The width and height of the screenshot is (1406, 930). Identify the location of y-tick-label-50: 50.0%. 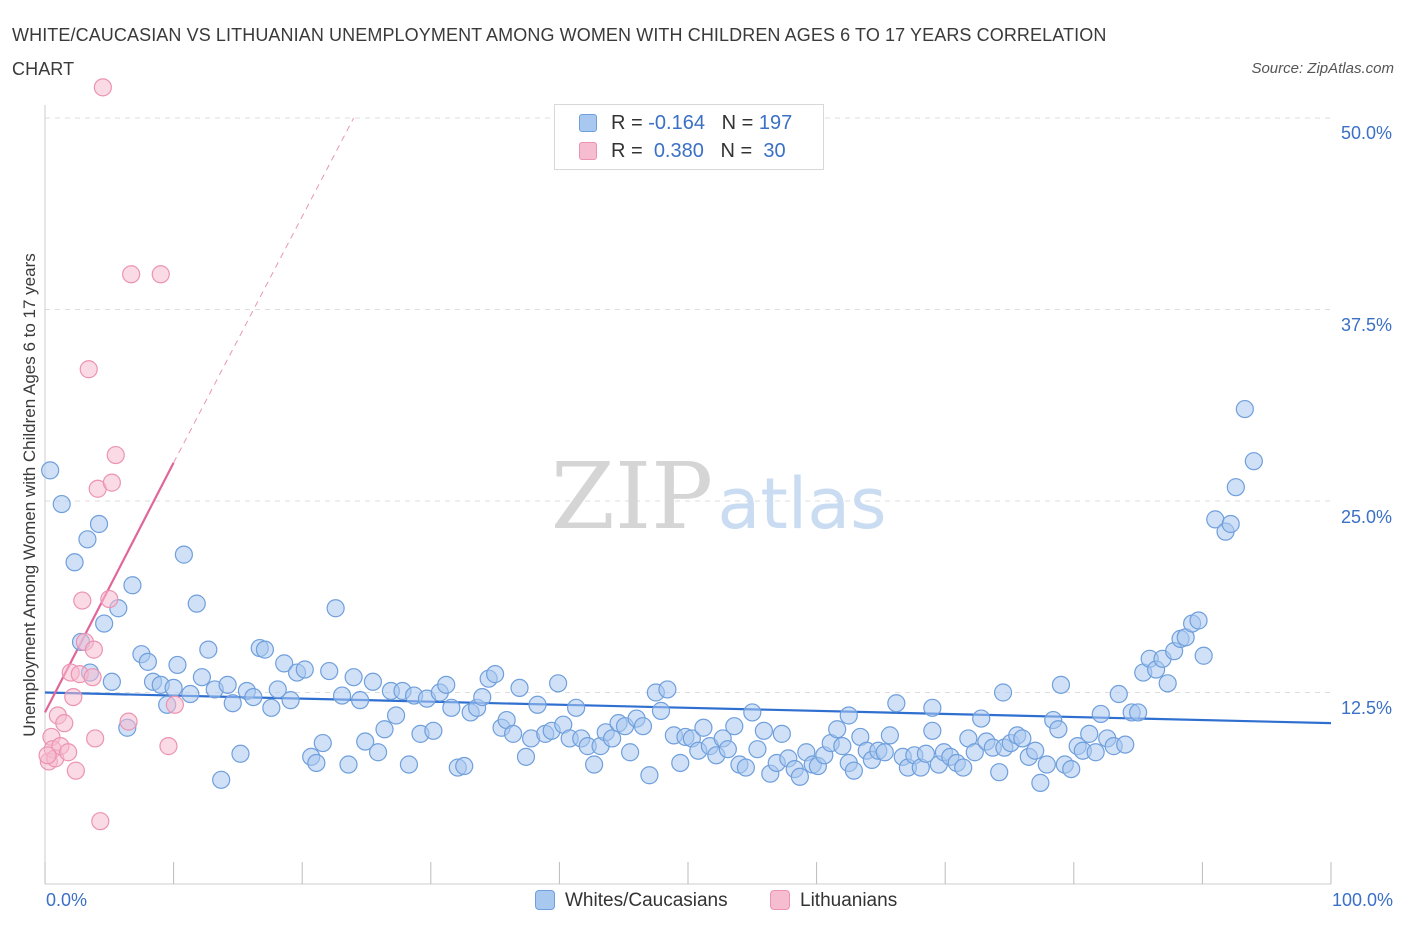
(1366, 133).